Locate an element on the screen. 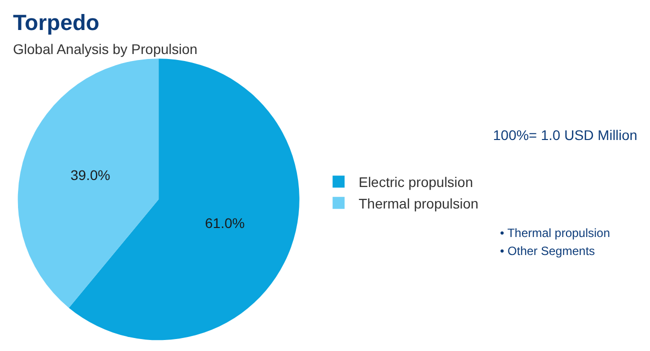 This screenshot has width=650, height=351. chart-title: Torpedo is located at coordinates (56, 22).